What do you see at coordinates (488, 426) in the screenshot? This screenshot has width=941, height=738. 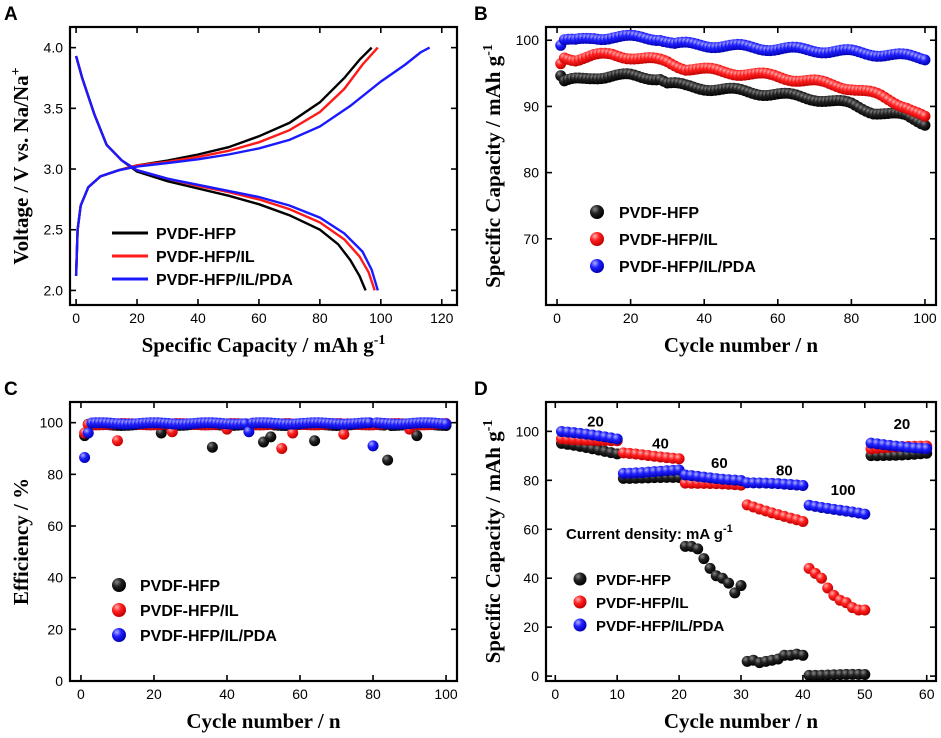 I see `panel-d-ylabel-sup: -1` at bounding box center [488, 426].